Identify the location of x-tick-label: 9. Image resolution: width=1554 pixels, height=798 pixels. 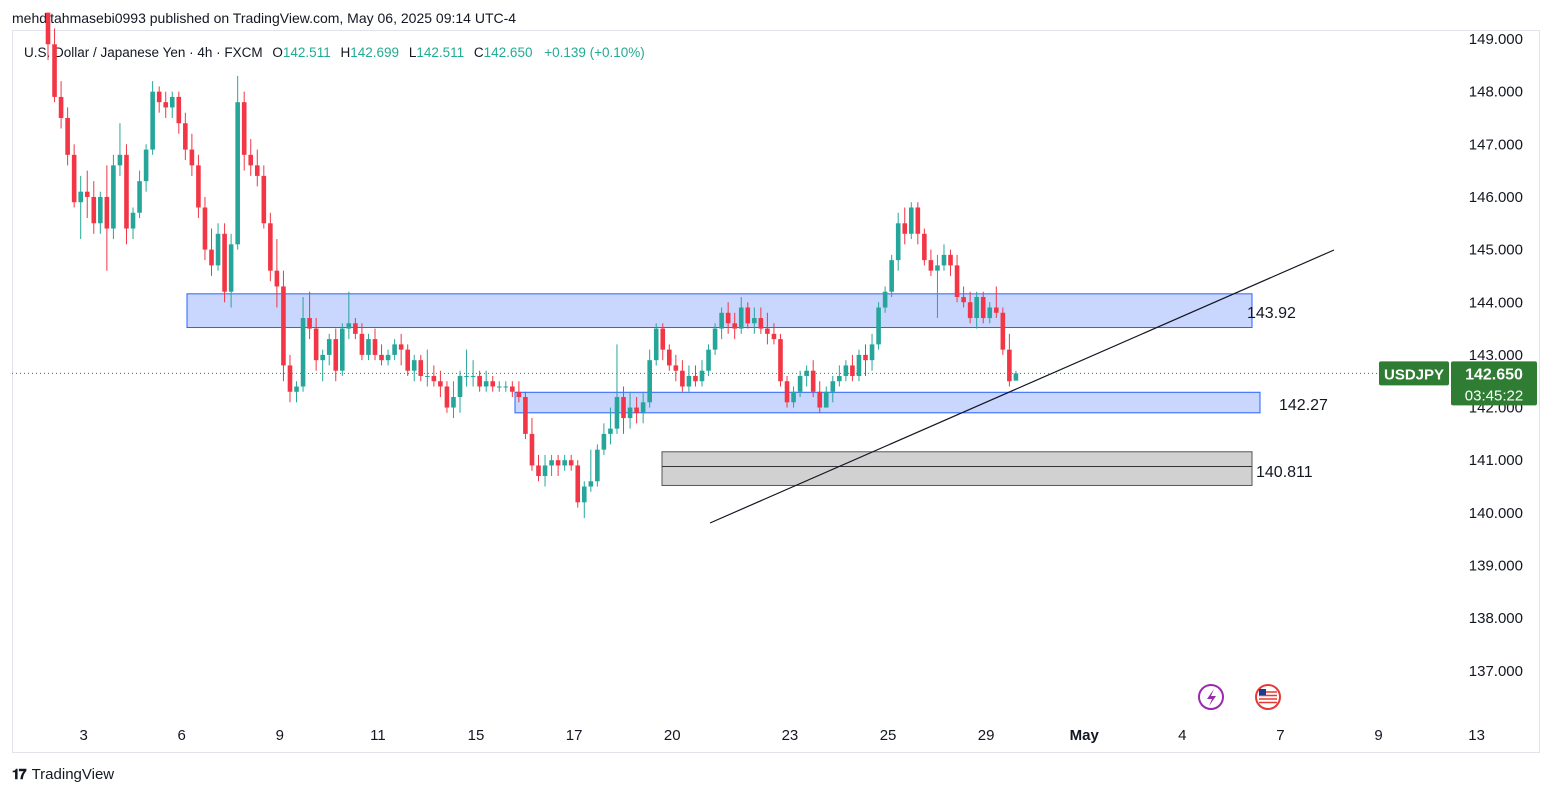
(1378, 735).